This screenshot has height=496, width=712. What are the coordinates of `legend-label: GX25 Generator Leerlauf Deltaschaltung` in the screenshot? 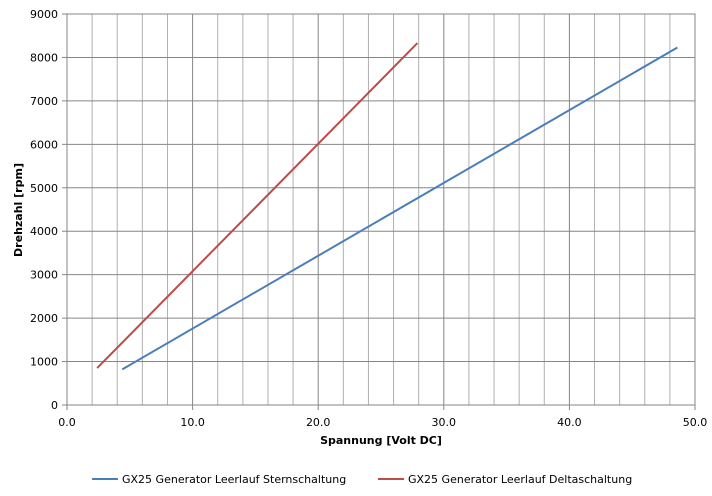 It's located at (520, 479).